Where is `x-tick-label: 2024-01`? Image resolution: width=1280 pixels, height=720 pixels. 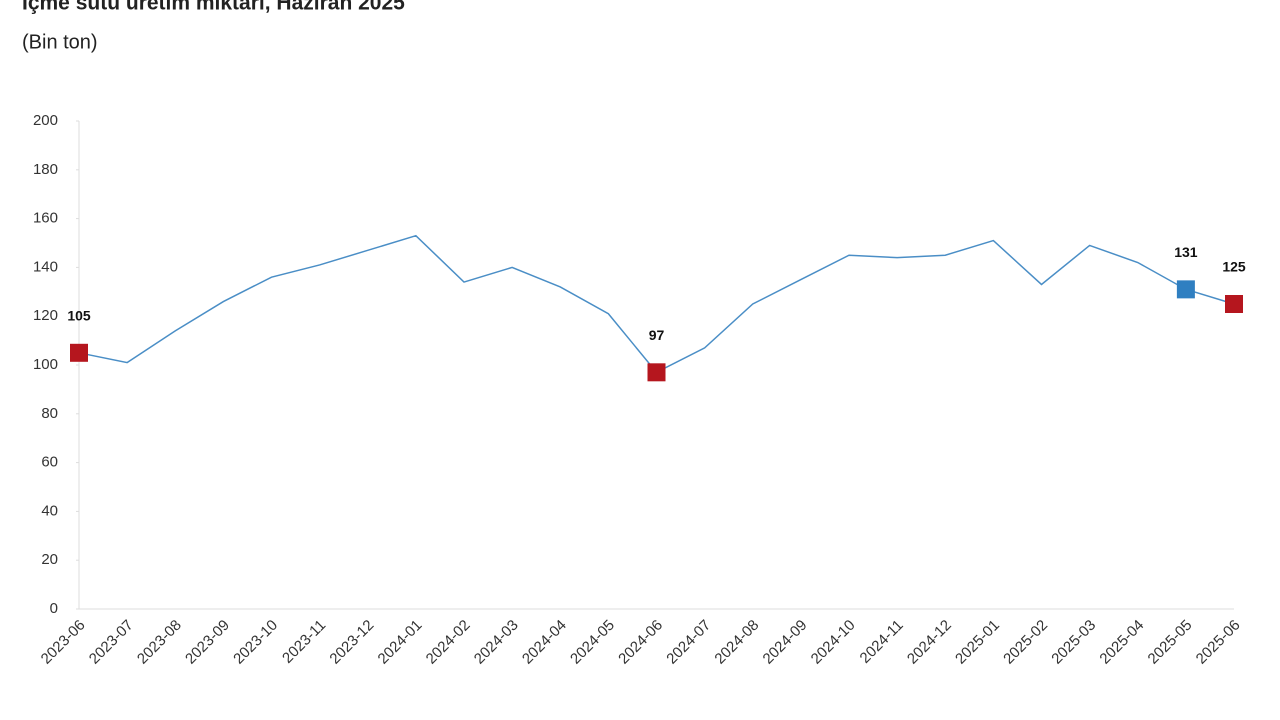 x-tick-label: 2024-01 is located at coordinates (400, 642).